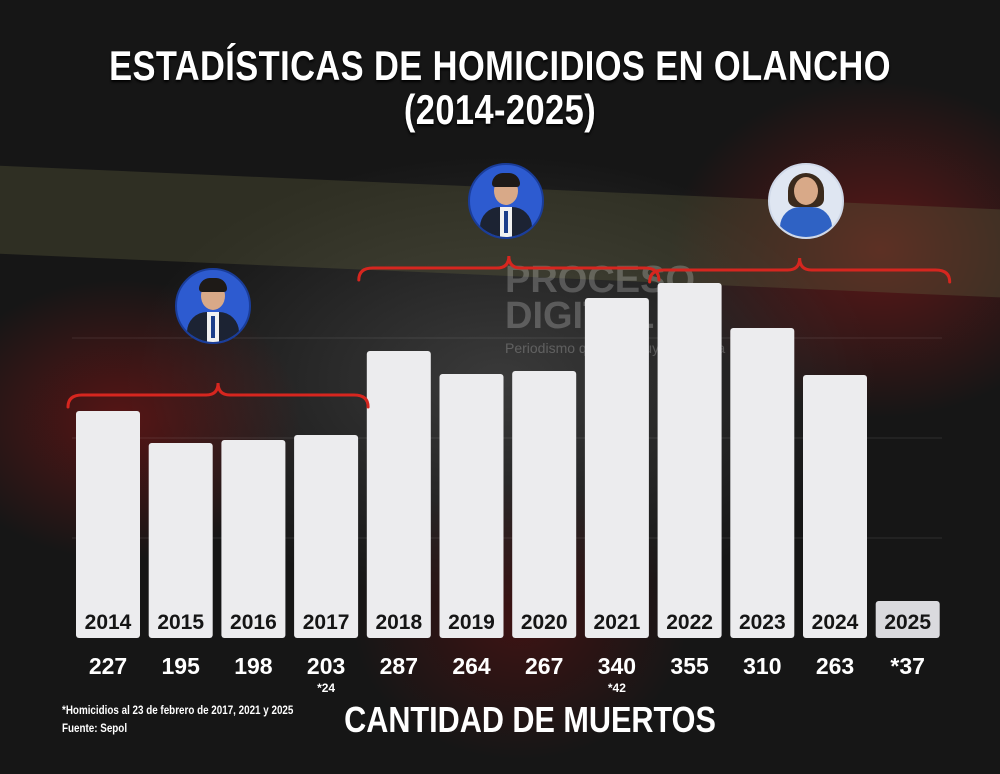 This screenshot has width=1000, height=774. I want to click on value-label-2017: 203, so click(326, 666).